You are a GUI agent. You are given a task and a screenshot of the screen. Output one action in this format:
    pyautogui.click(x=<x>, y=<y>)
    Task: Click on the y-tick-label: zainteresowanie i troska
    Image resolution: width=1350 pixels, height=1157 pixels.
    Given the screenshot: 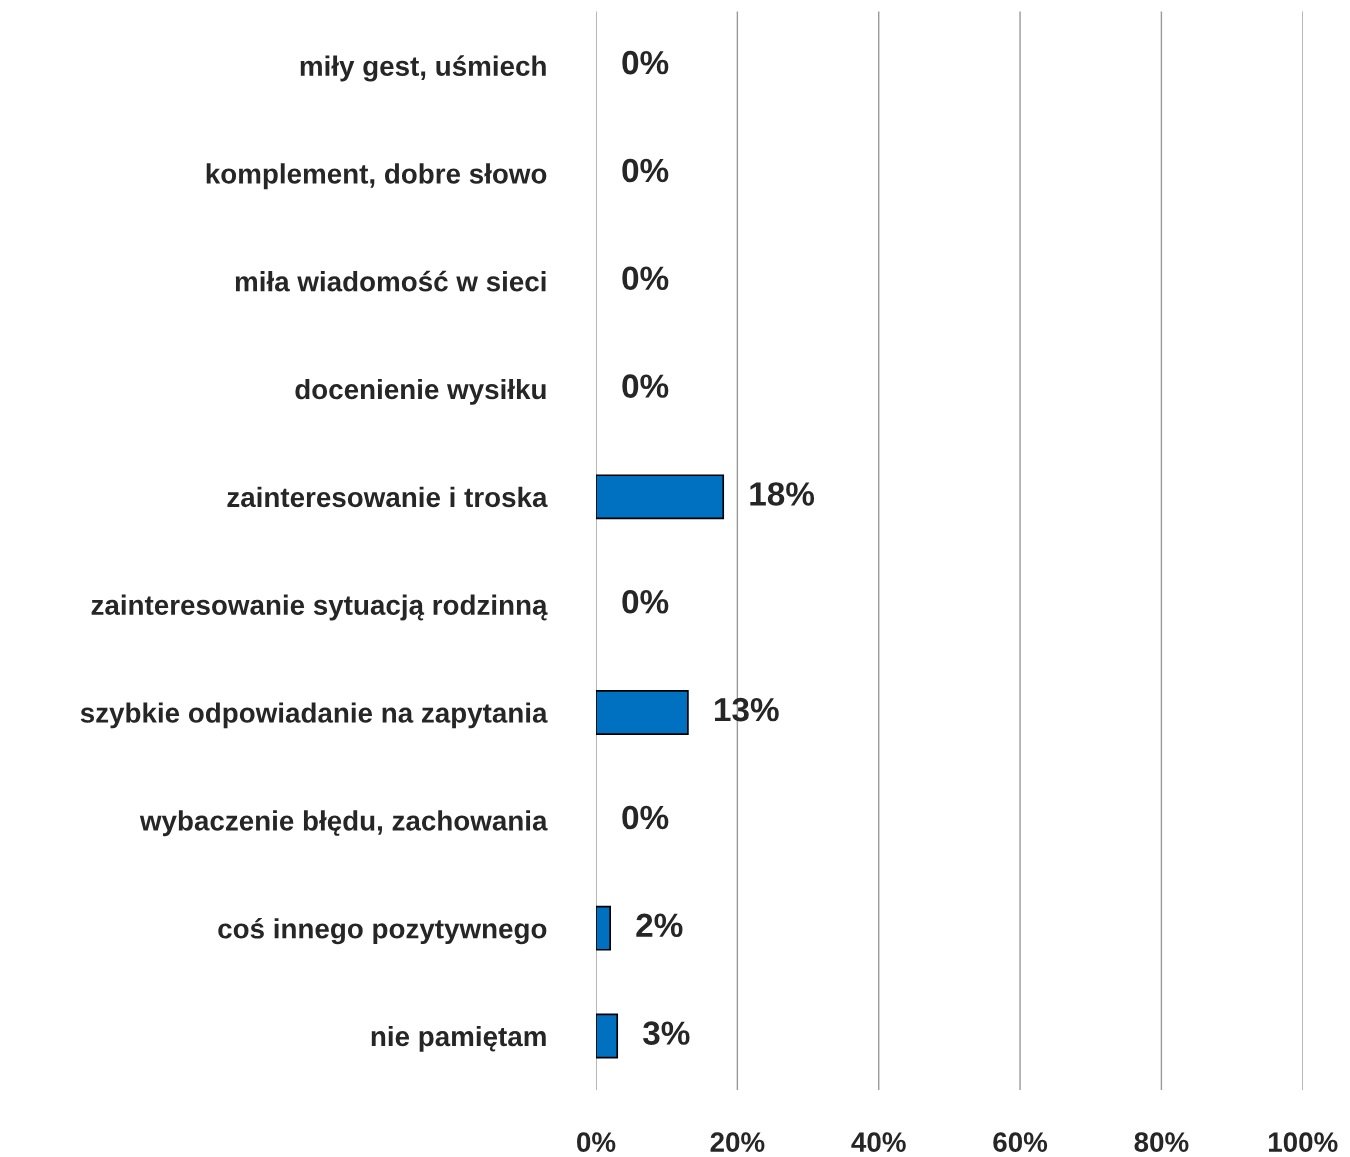 What is the action you would take?
    pyautogui.click(x=387, y=497)
    